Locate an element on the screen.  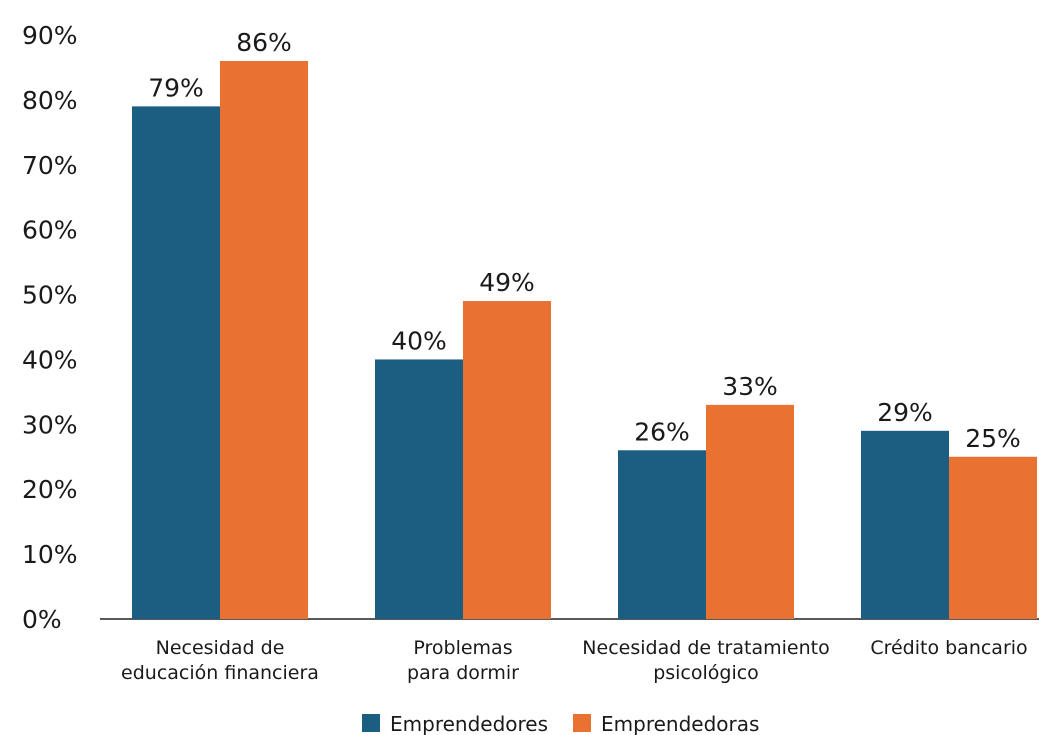
y-tick-label: 80% is located at coordinates (50, 100).